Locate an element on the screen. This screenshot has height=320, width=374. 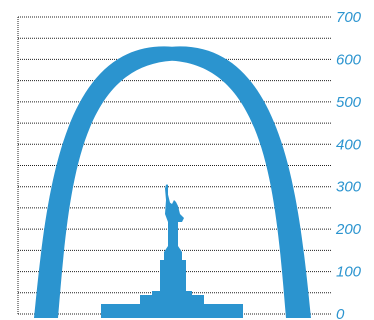
y-tick-label: 100 is located at coordinates (349, 272).